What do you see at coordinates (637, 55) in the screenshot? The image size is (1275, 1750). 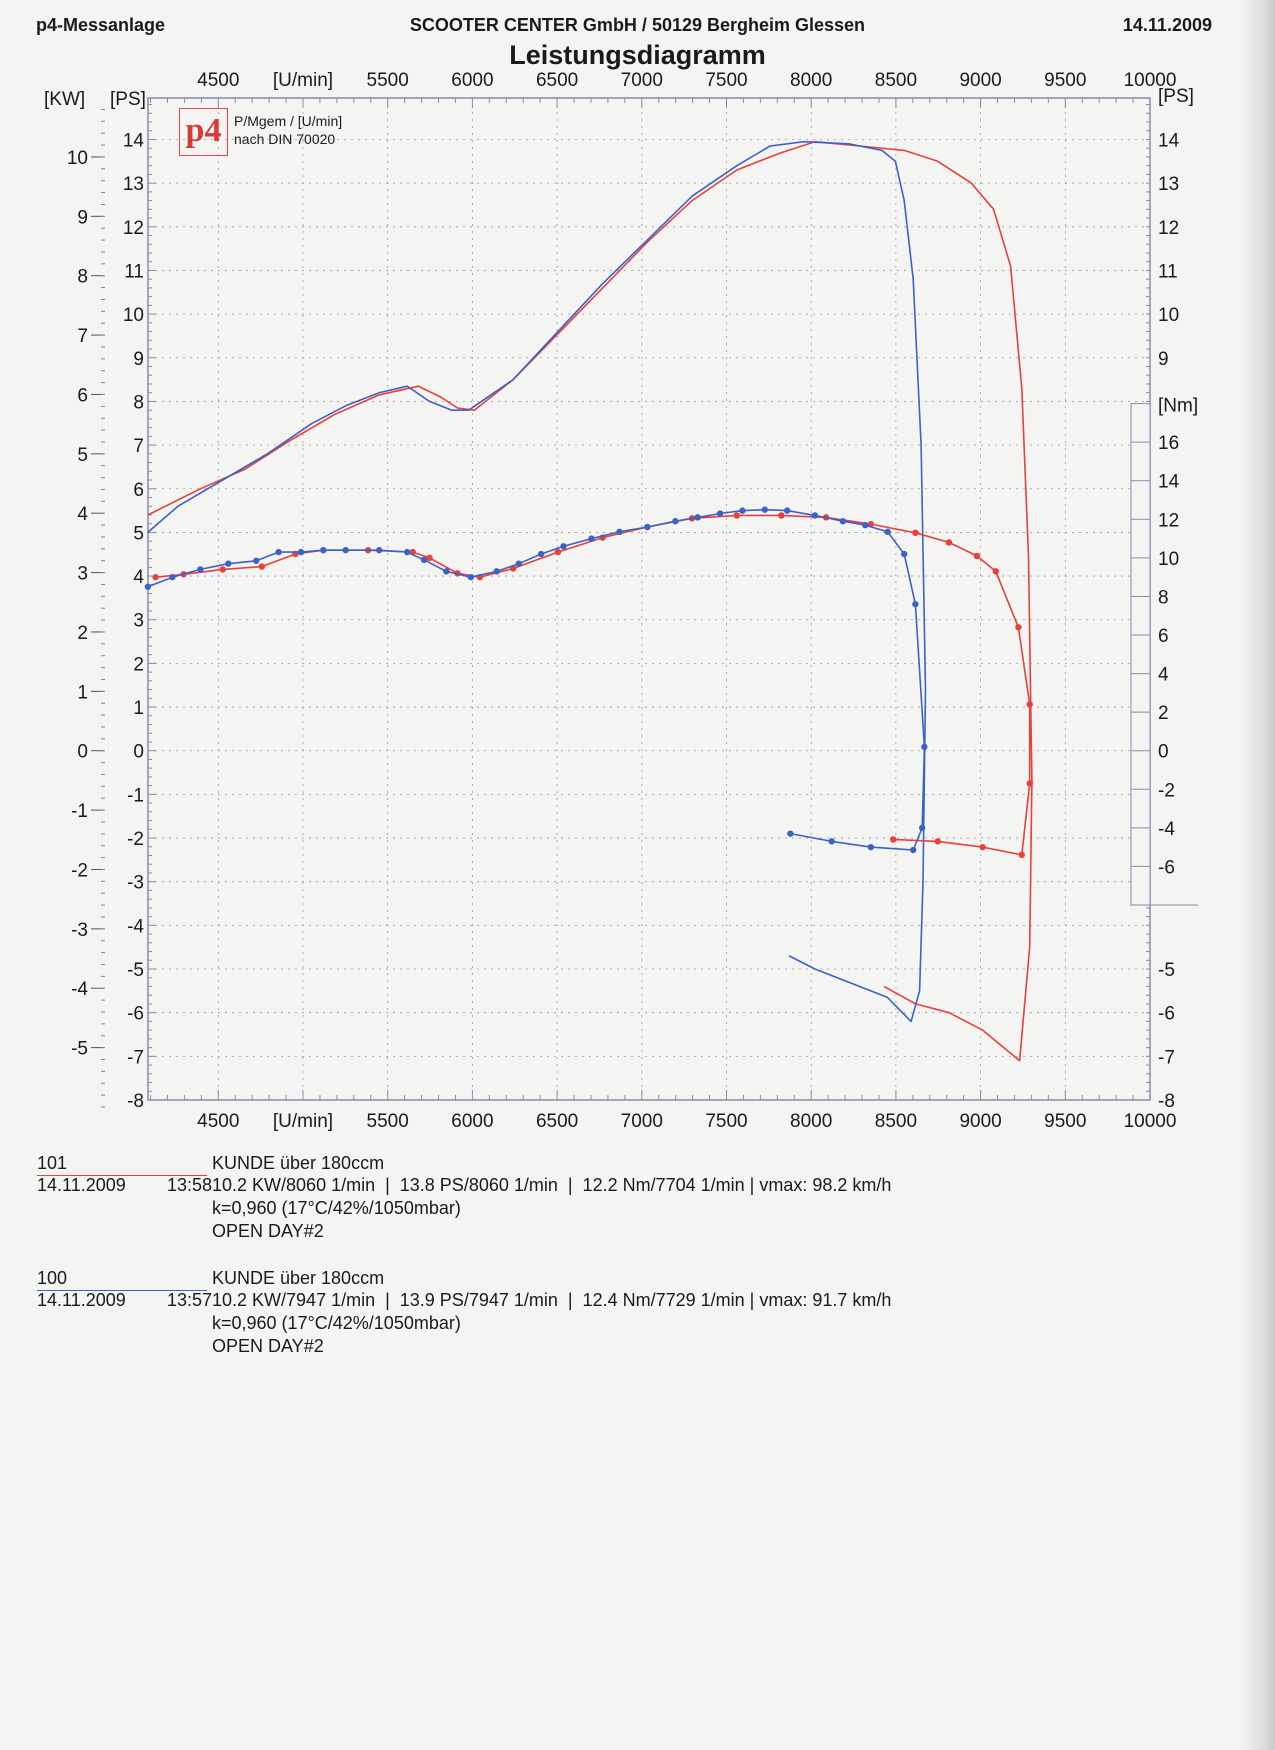 I see `chart-title: Leistungsdiagramm` at bounding box center [637, 55].